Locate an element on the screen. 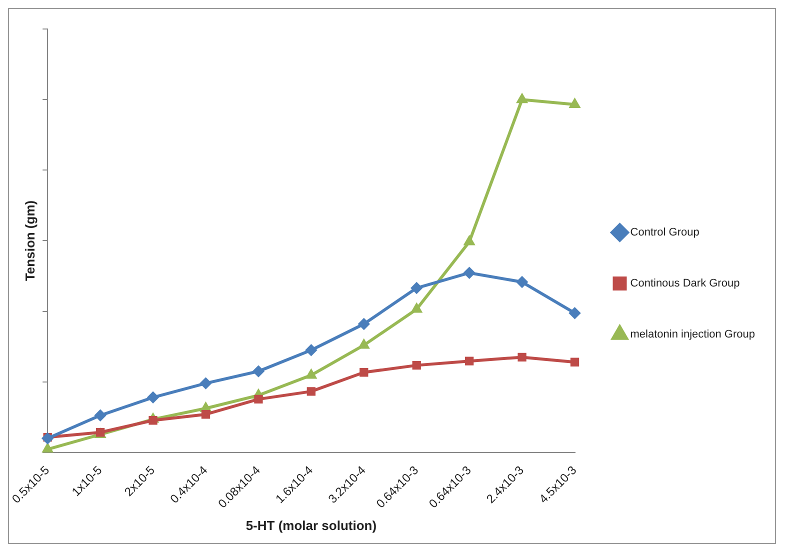 This screenshot has height=554, width=786. legend-label: melatonin injection Group is located at coordinates (693, 334).